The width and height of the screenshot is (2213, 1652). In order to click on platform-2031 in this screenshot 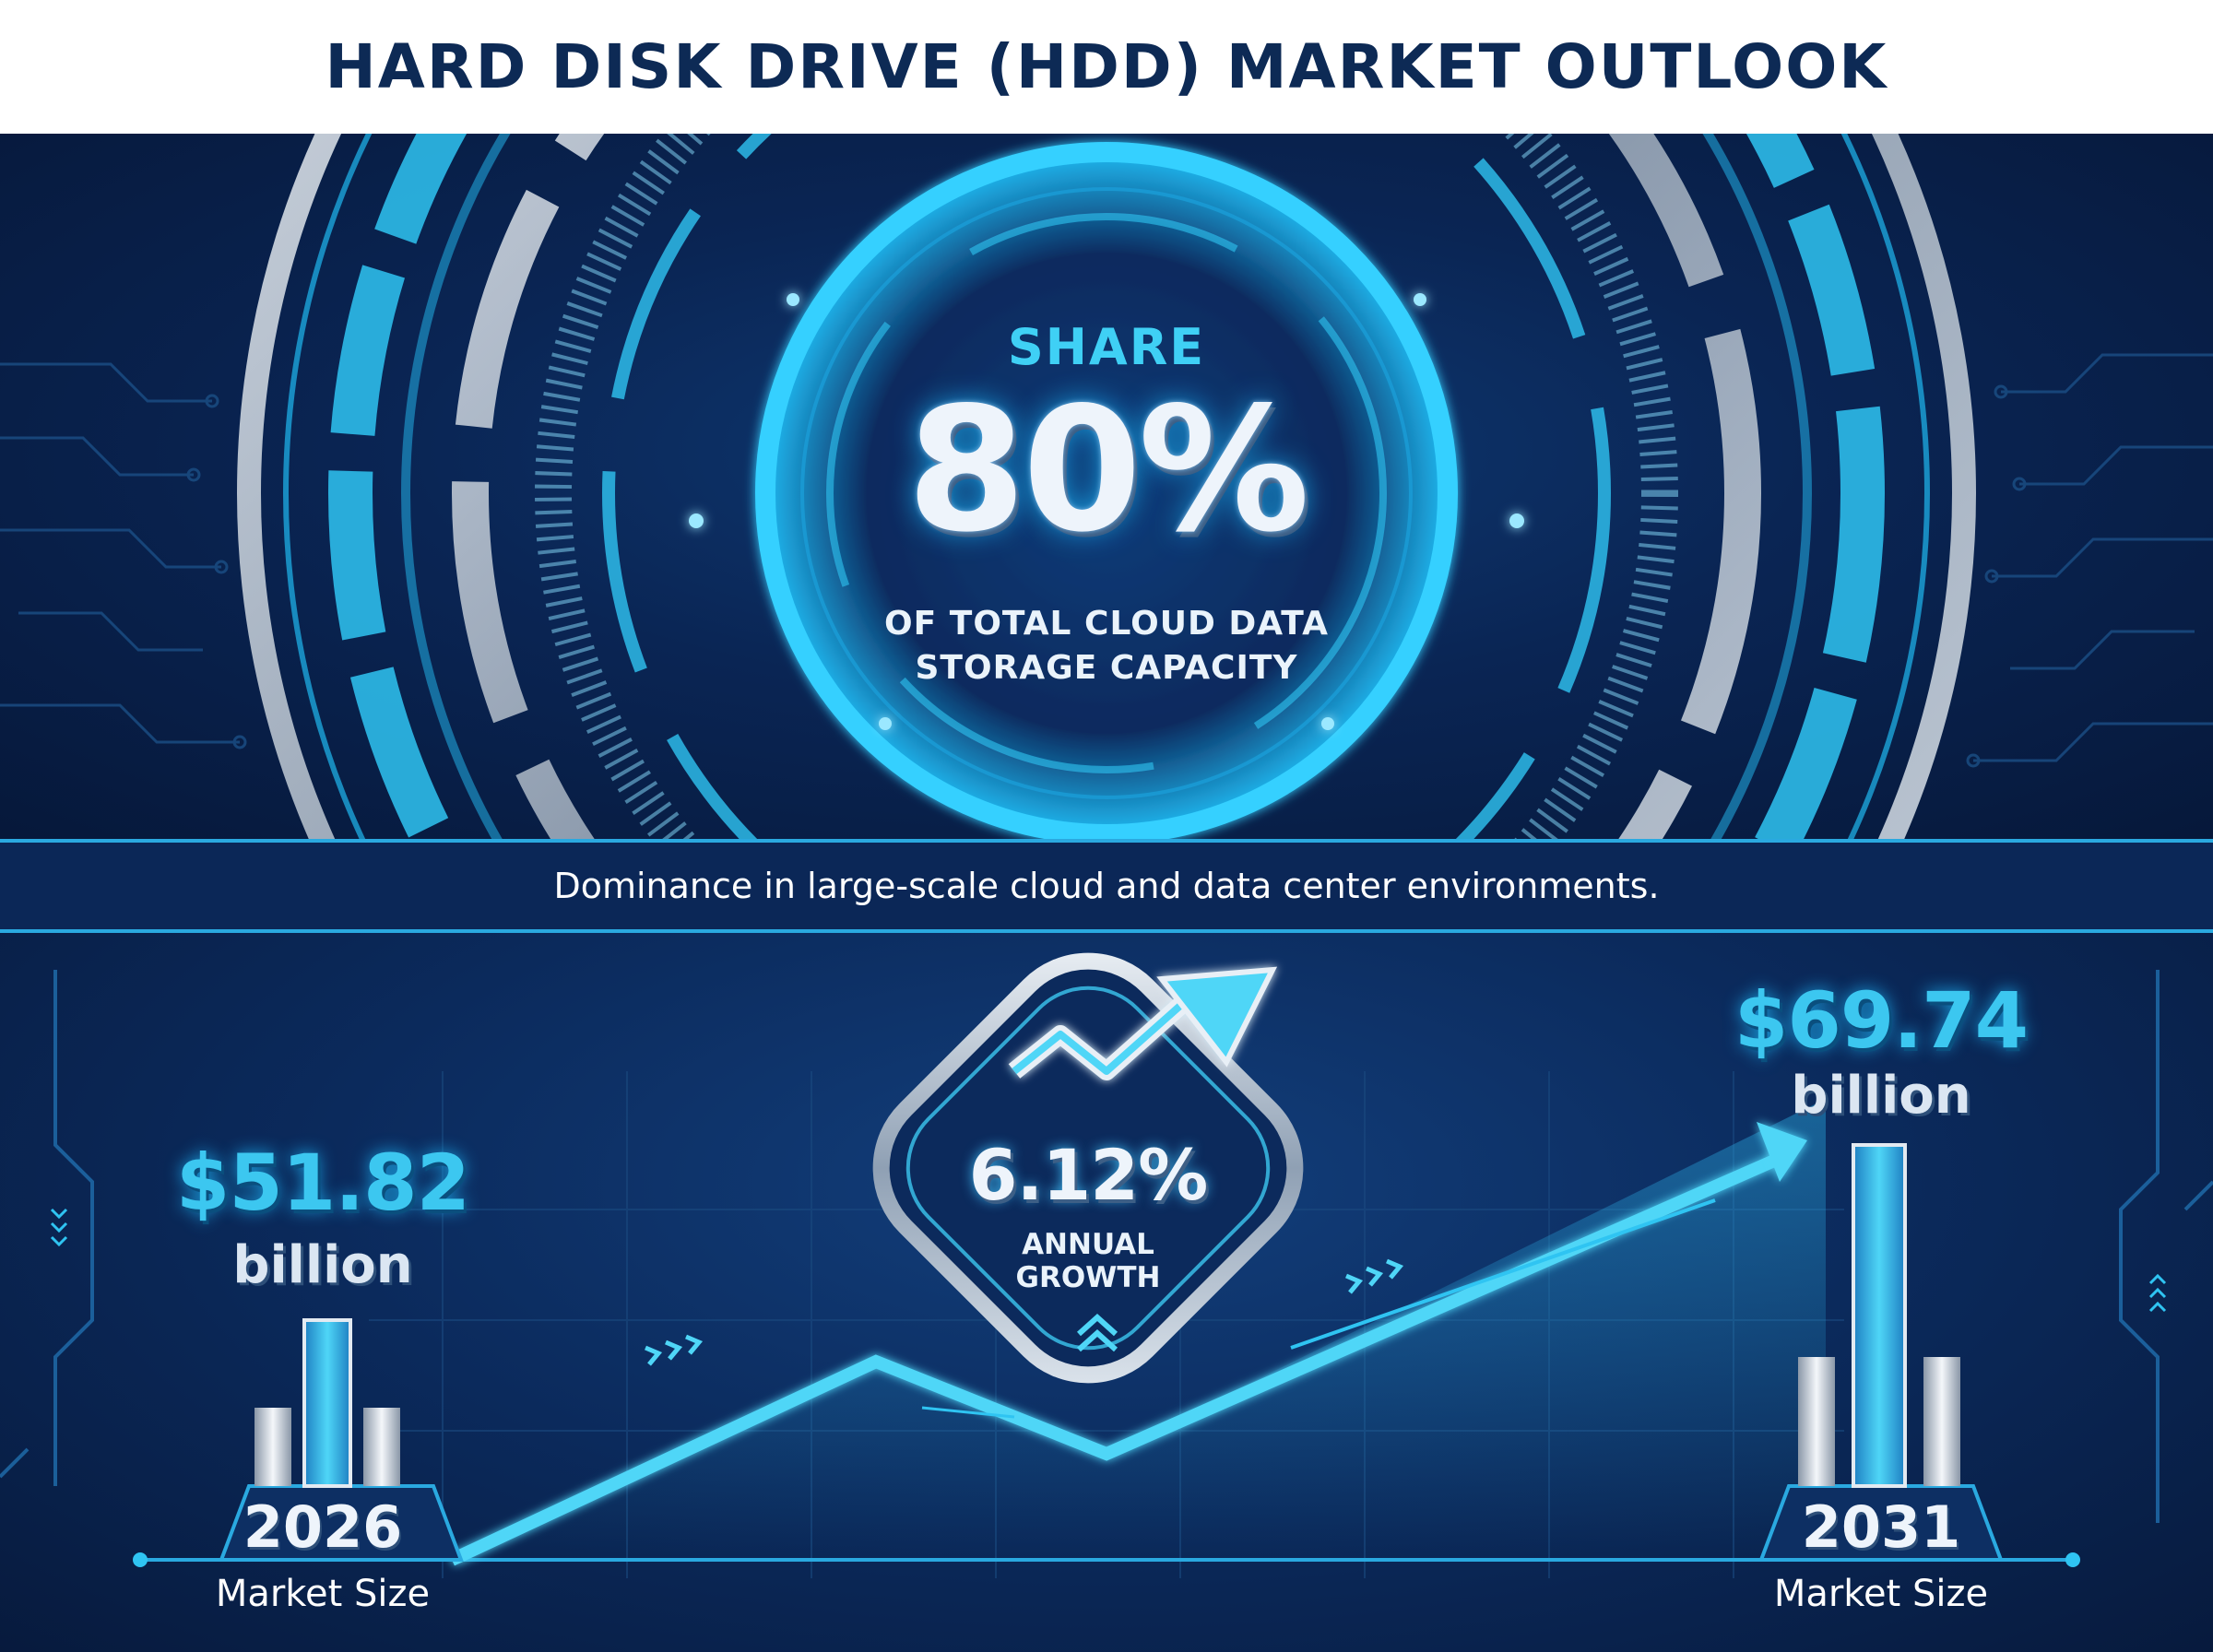, I will do `click(1881, 1523)`.